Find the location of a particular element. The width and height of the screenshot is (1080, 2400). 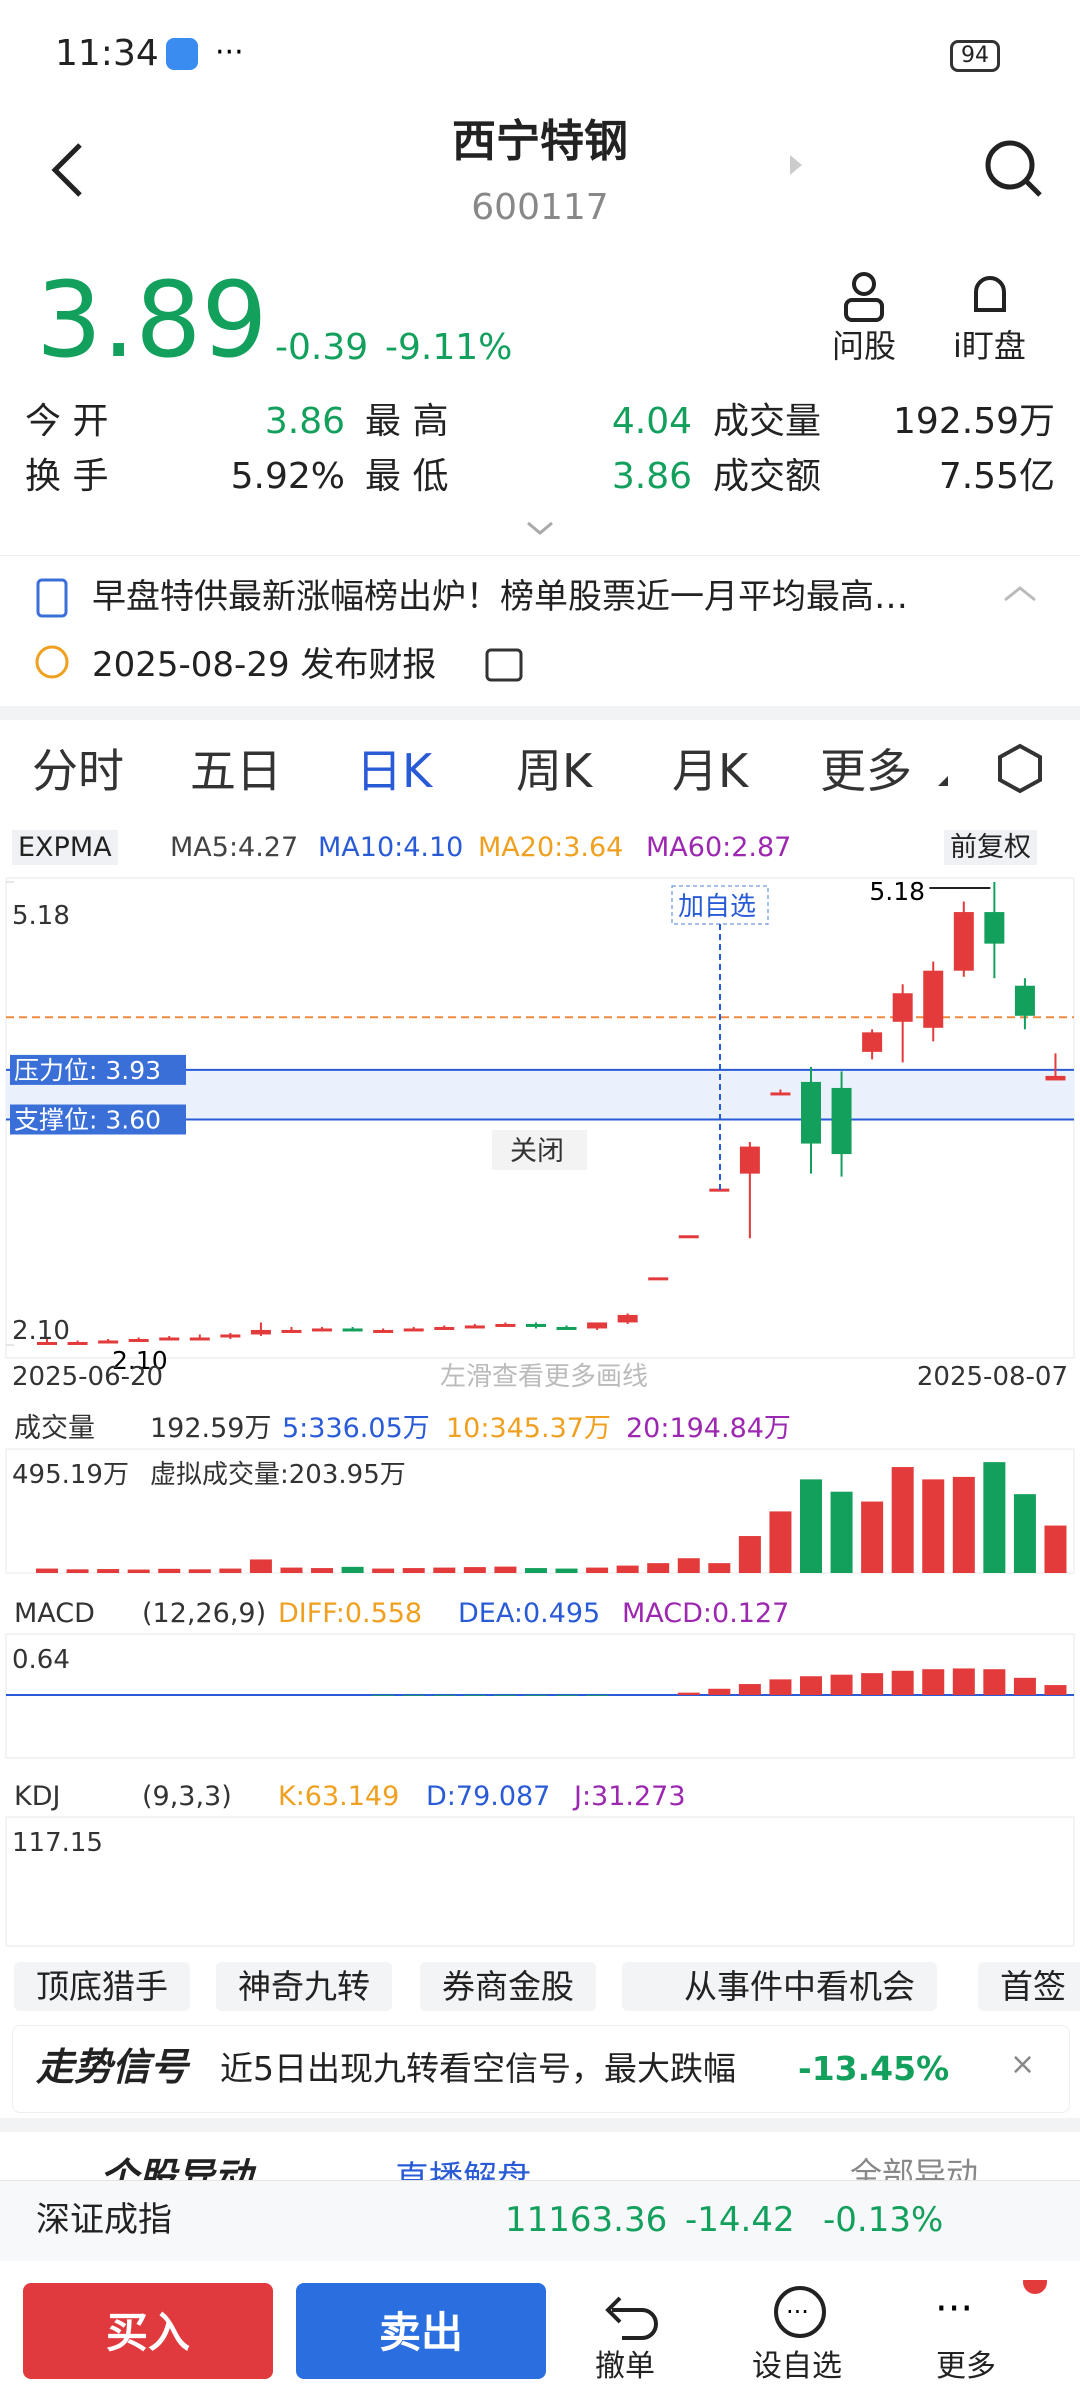

panel-scale: 495.19万 is located at coordinates (70, 1475).